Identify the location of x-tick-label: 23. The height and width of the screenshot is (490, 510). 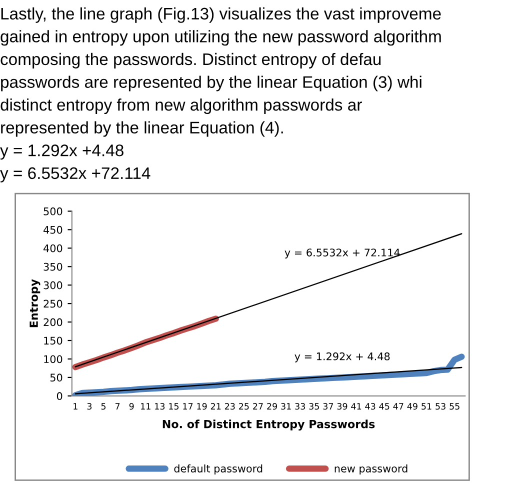
(229, 406).